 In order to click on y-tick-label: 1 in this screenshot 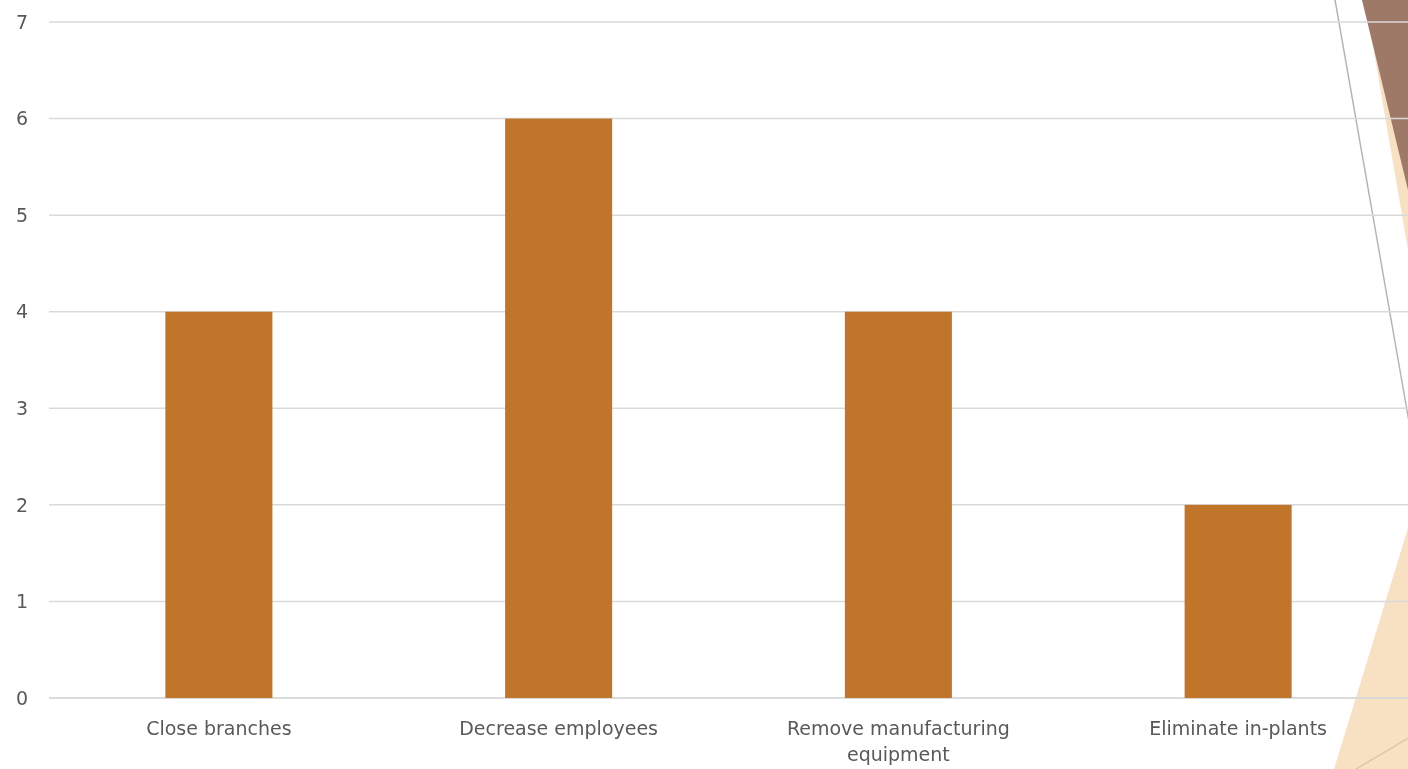, I will do `click(21, 601)`.